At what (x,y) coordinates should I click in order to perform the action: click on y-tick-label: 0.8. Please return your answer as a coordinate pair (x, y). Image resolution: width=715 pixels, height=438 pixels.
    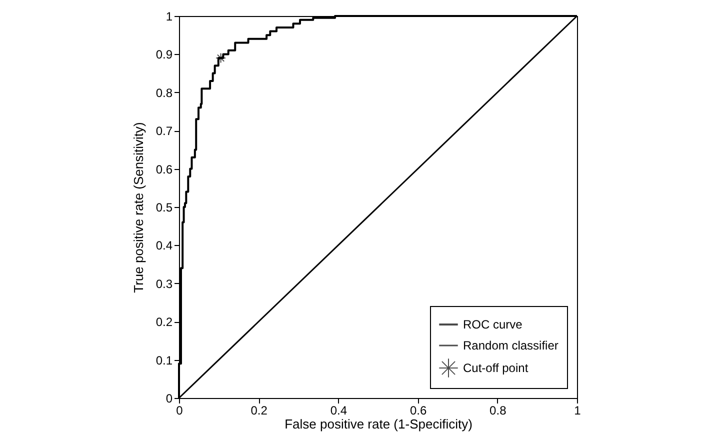
    Looking at the image, I should click on (164, 93).